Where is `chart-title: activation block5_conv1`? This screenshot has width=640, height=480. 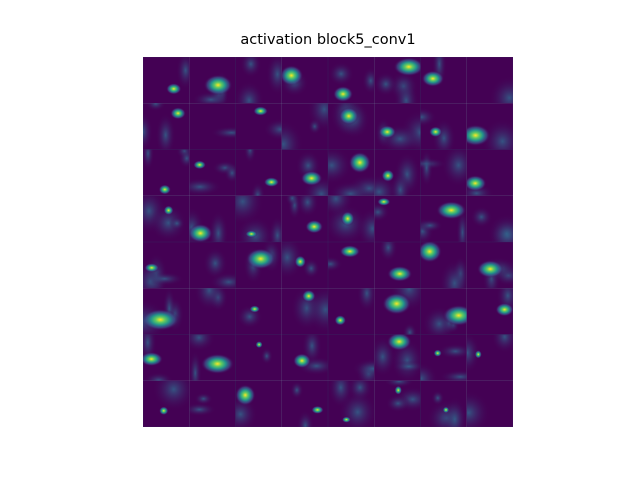
chart-title: activation block5_conv1 is located at coordinates (327, 40).